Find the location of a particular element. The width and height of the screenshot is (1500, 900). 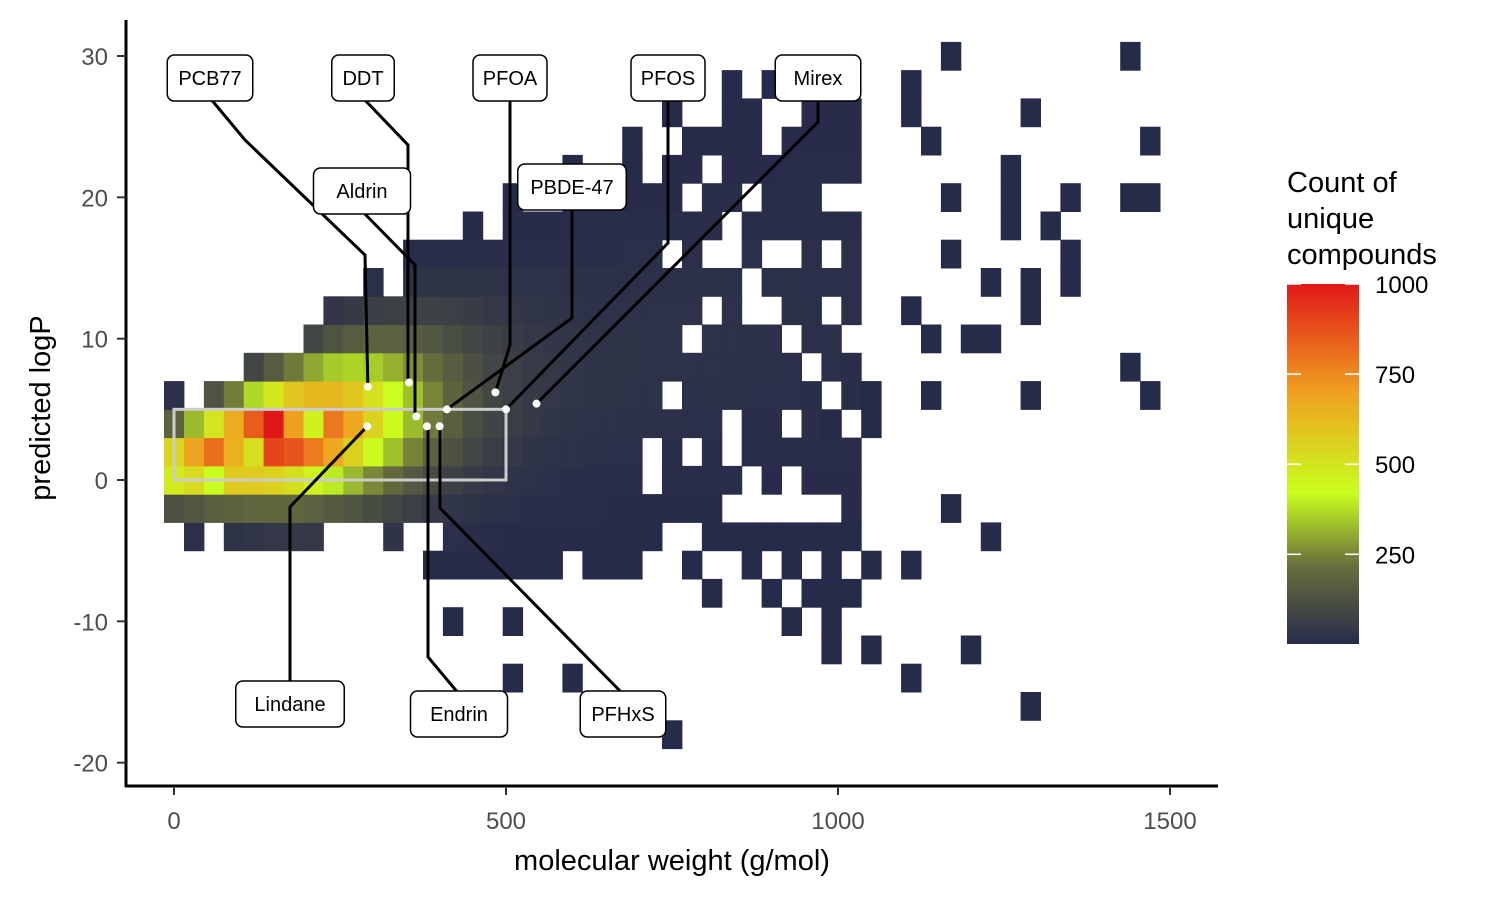

callout-label: DDT is located at coordinates (362, 79).